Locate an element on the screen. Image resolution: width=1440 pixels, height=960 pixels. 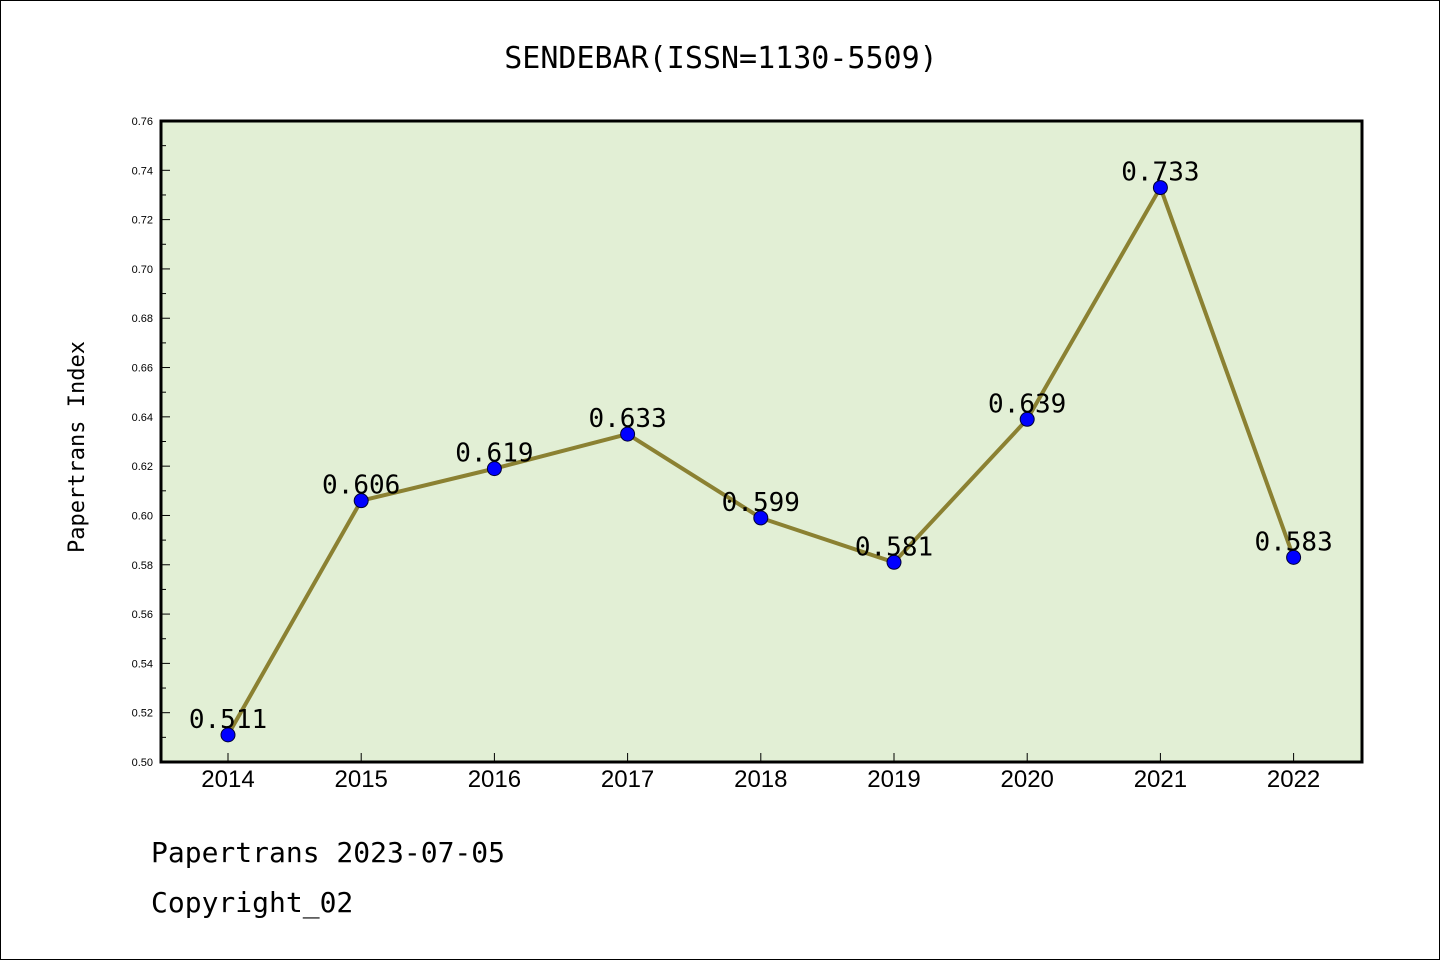
y-tick-label: 0.52 is located at coordinates (142, 714).